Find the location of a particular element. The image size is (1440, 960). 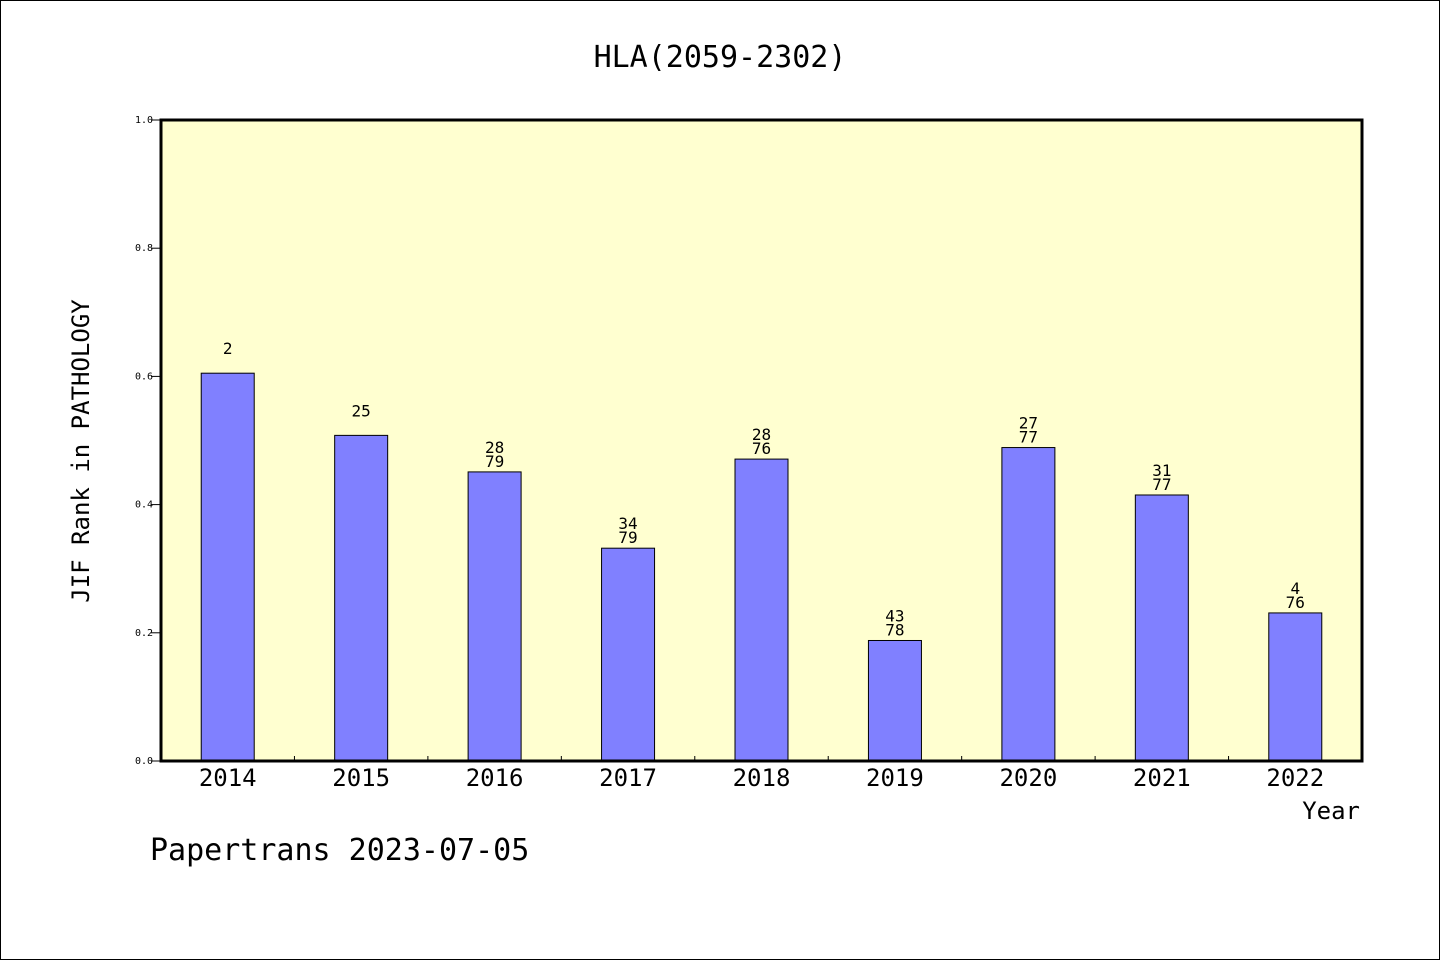

bar-2018 is located at coordinates (761, 610).